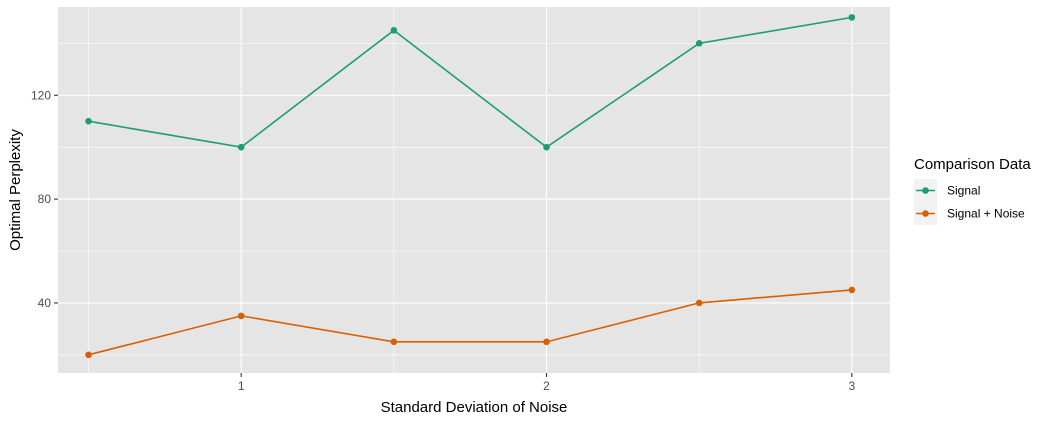  I want to click on legend-title: Comparison Data, so click(972, 164).